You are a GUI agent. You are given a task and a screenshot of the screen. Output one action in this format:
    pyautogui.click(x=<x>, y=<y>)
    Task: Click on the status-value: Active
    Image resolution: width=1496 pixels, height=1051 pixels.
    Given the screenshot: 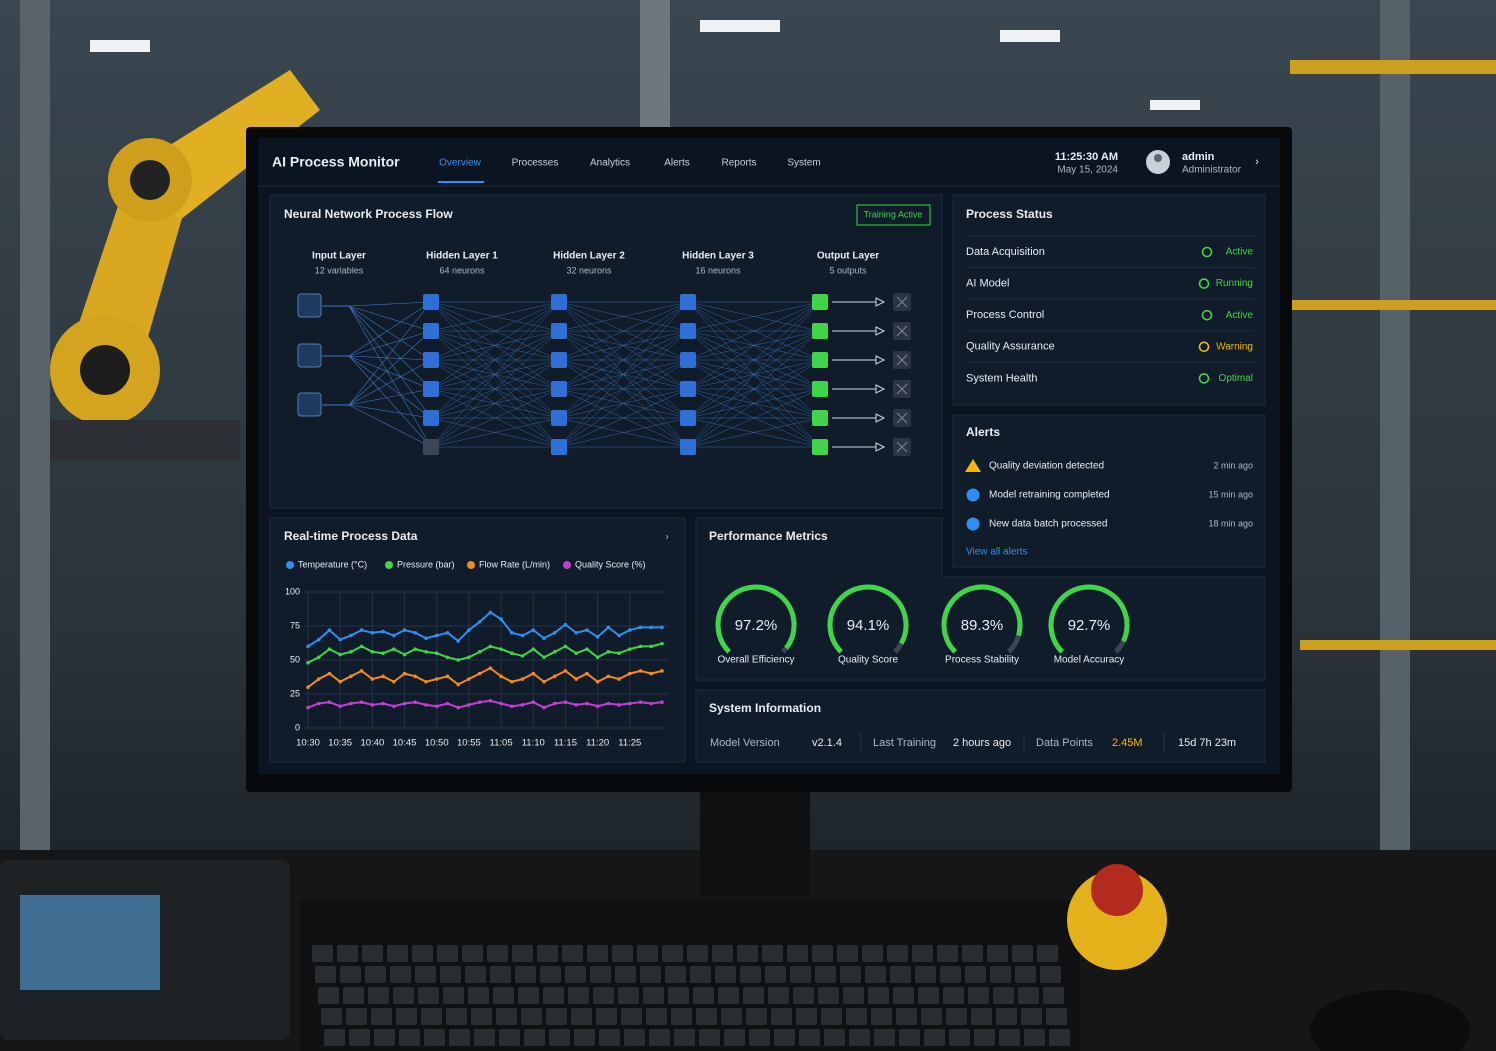 What is the action you would take?
    pyautogui.click(x=1240, y=252)
    